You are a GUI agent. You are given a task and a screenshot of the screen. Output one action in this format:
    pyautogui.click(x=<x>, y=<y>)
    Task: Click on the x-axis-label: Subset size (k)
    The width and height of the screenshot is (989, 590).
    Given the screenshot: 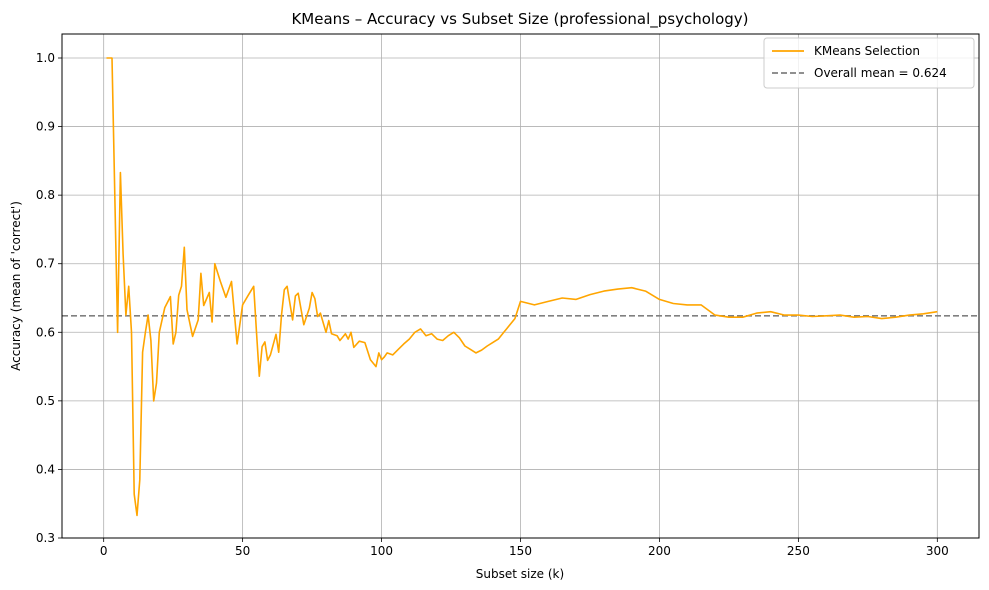 What is the action you would take?
    pyautogui.click(x=520, y=574)
    